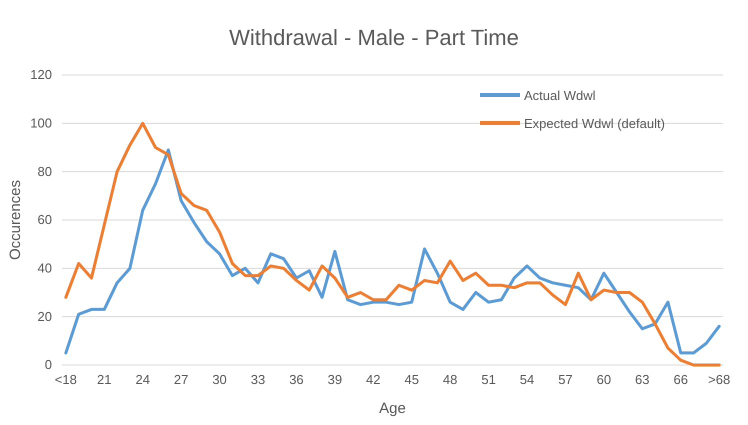  What do you see at coordinates (450, 380) in the screenshot?
I see `x-tick-label: 48` at bounding box center [450, 380].